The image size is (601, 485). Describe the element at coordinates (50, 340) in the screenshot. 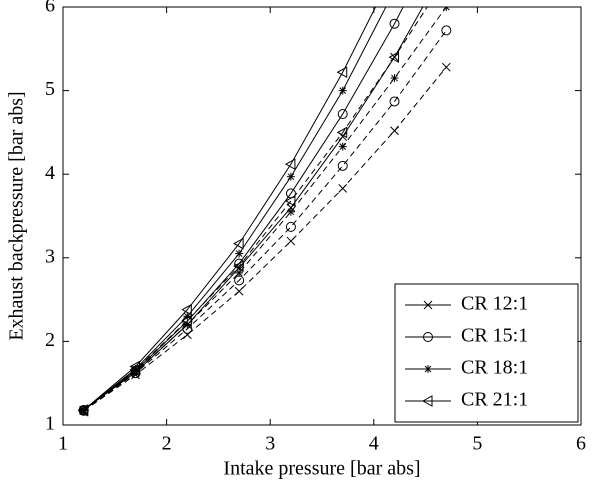

I see `y-tick-label: 2` at that location.